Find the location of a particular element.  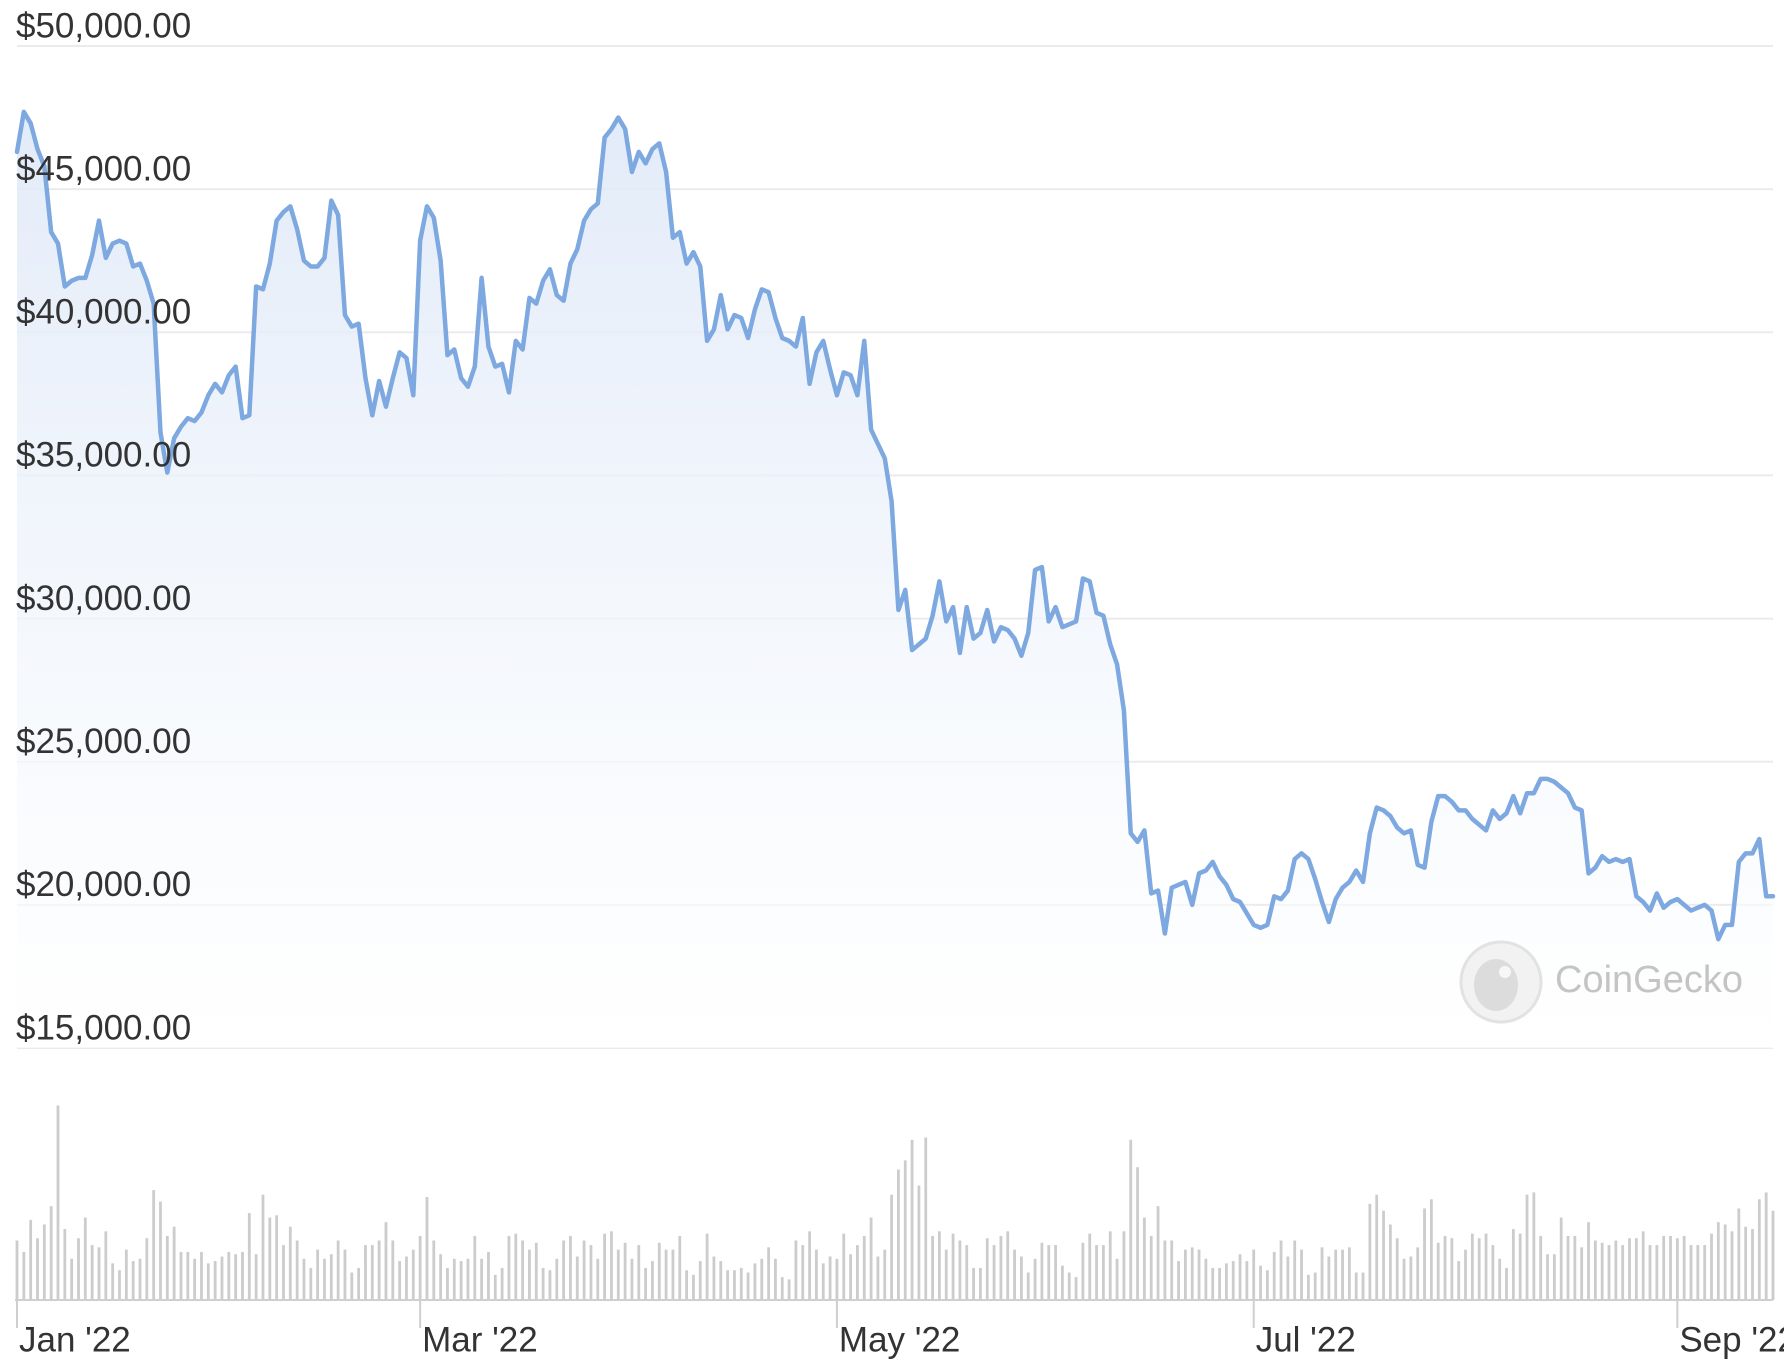

x-tick-label: Jul '22 is located at coordinates (1306, 1339).